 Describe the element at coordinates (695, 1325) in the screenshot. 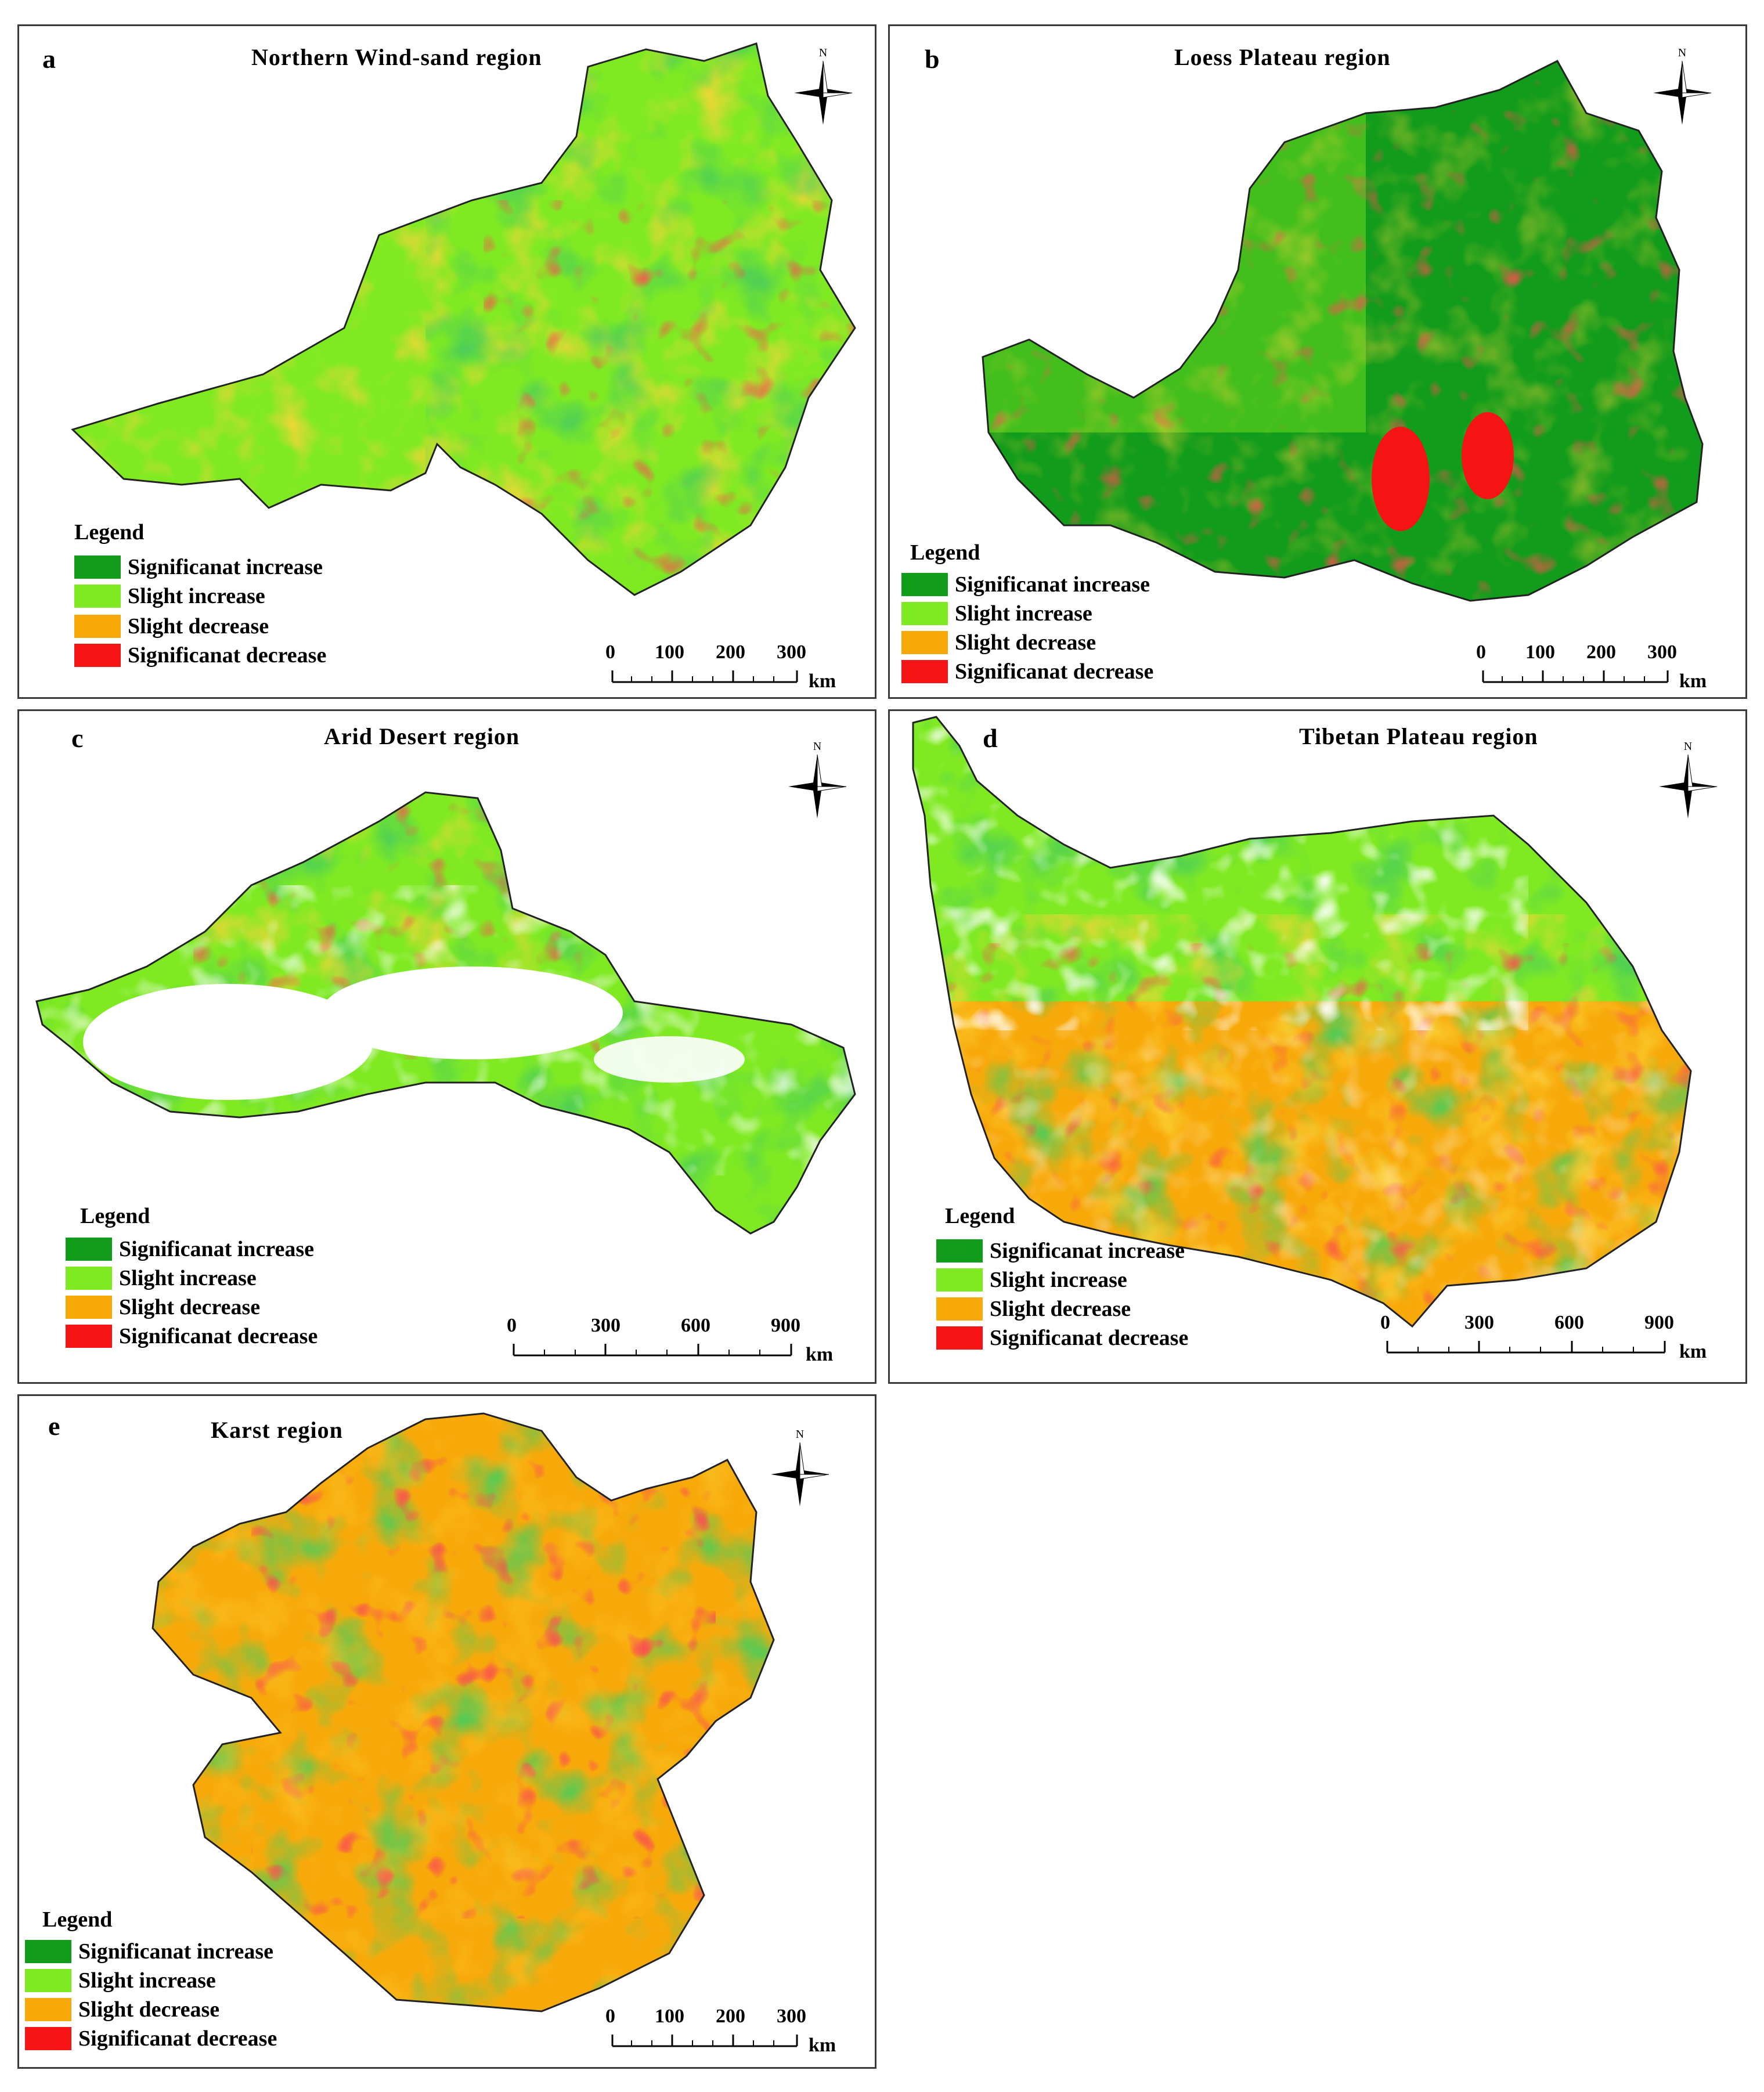

I see `scale-tick-label: 600` at that location.